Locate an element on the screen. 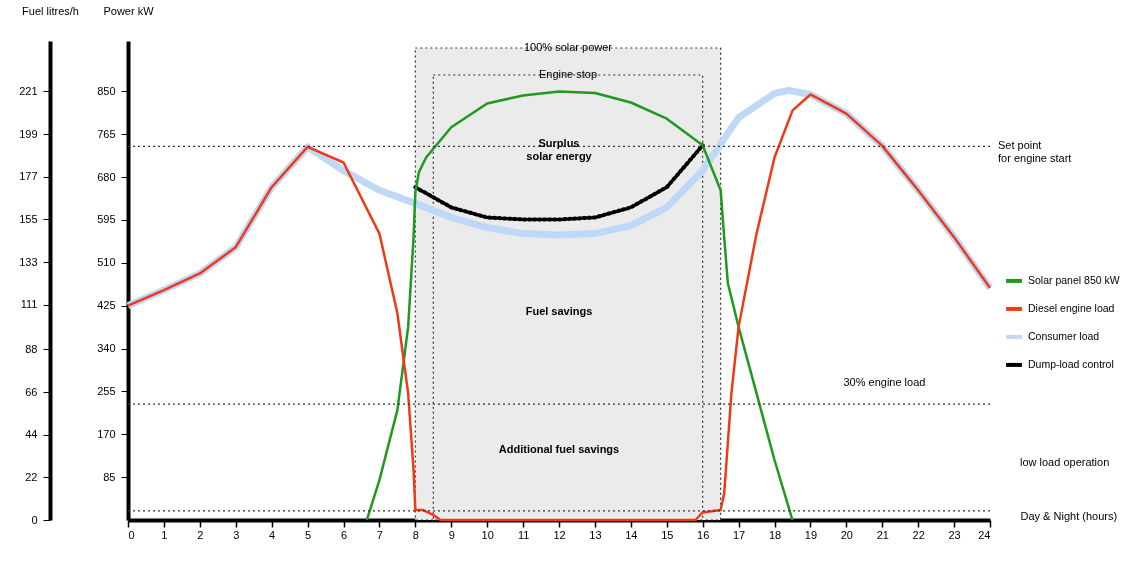 This screenshot has width=1146, height=565. y-tick-label: 85 is located at coordinates (109, 476).